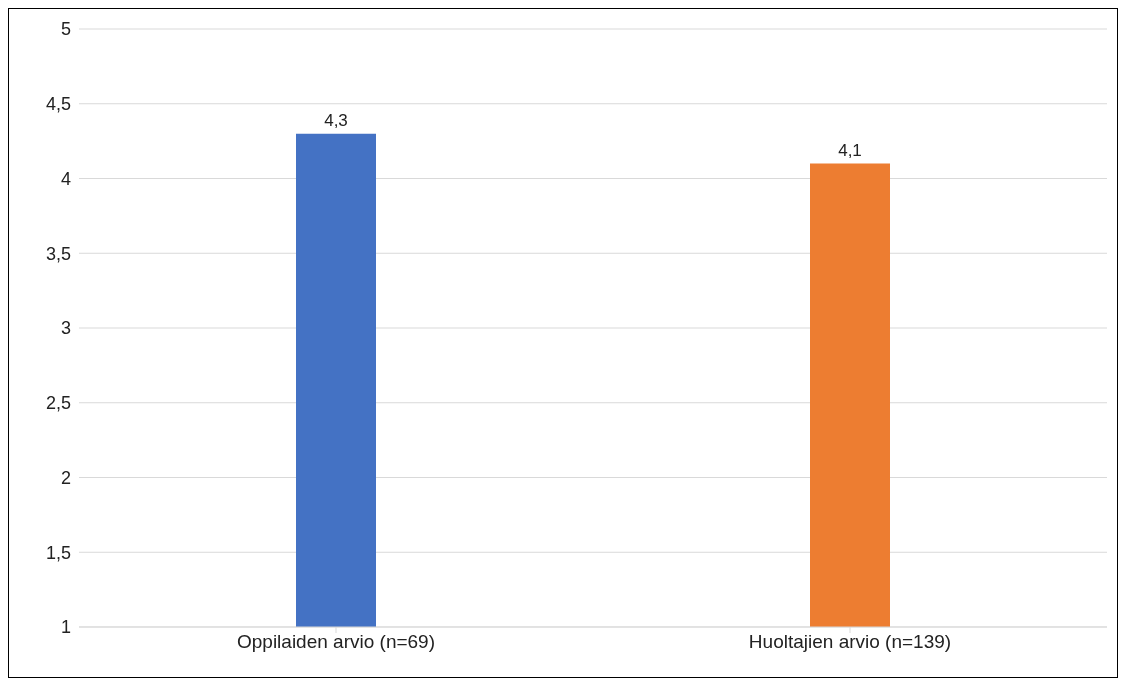  I want to click on y-tick-label: 1,5, so click(58, 552).